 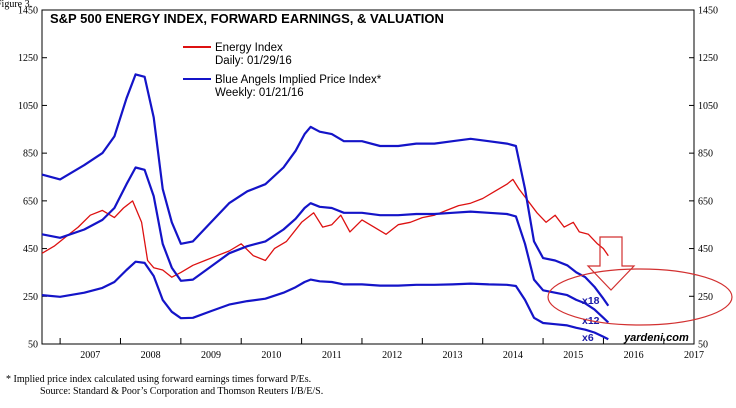 What do you see at coordinates (640, 297) in the screenshot?
I see `highlight-ellipse` at bounding box center [640, 297].